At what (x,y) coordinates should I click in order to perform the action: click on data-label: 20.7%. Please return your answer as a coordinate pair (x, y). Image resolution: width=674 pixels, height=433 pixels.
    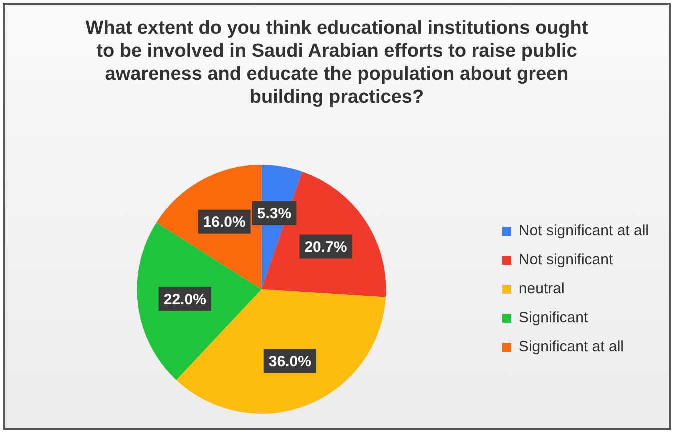
    Looking at the image, I should click on (326, 247).